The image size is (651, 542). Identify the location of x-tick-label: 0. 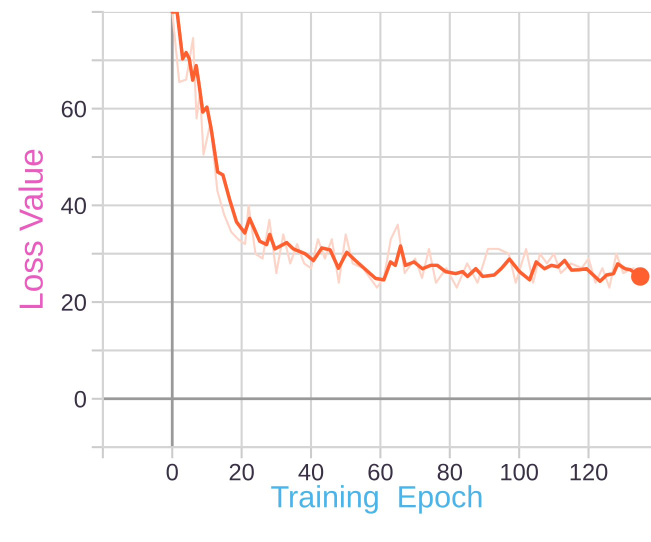
(172, 472).